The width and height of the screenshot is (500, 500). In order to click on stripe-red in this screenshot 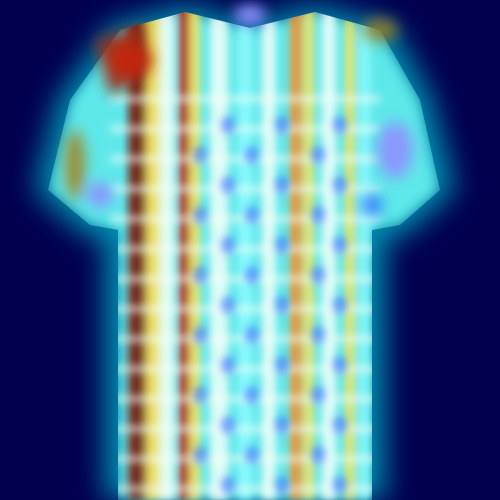, I will do `click(184, 256)`.